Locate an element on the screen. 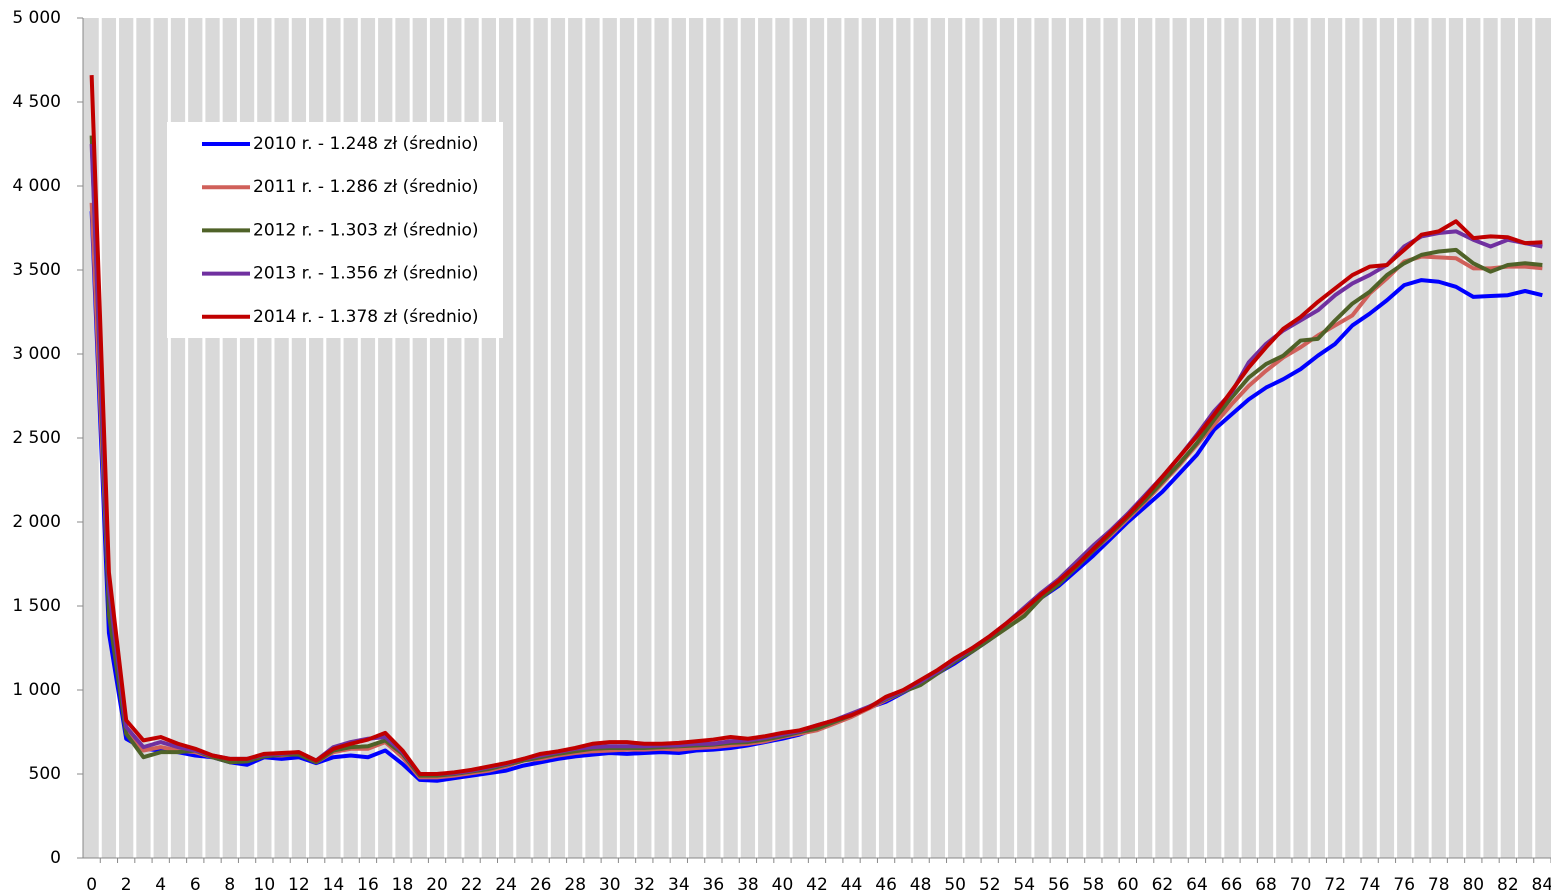  legend-label: 2014 r. - 1.378 zł (średnio) is located at coordinates (366, 317).